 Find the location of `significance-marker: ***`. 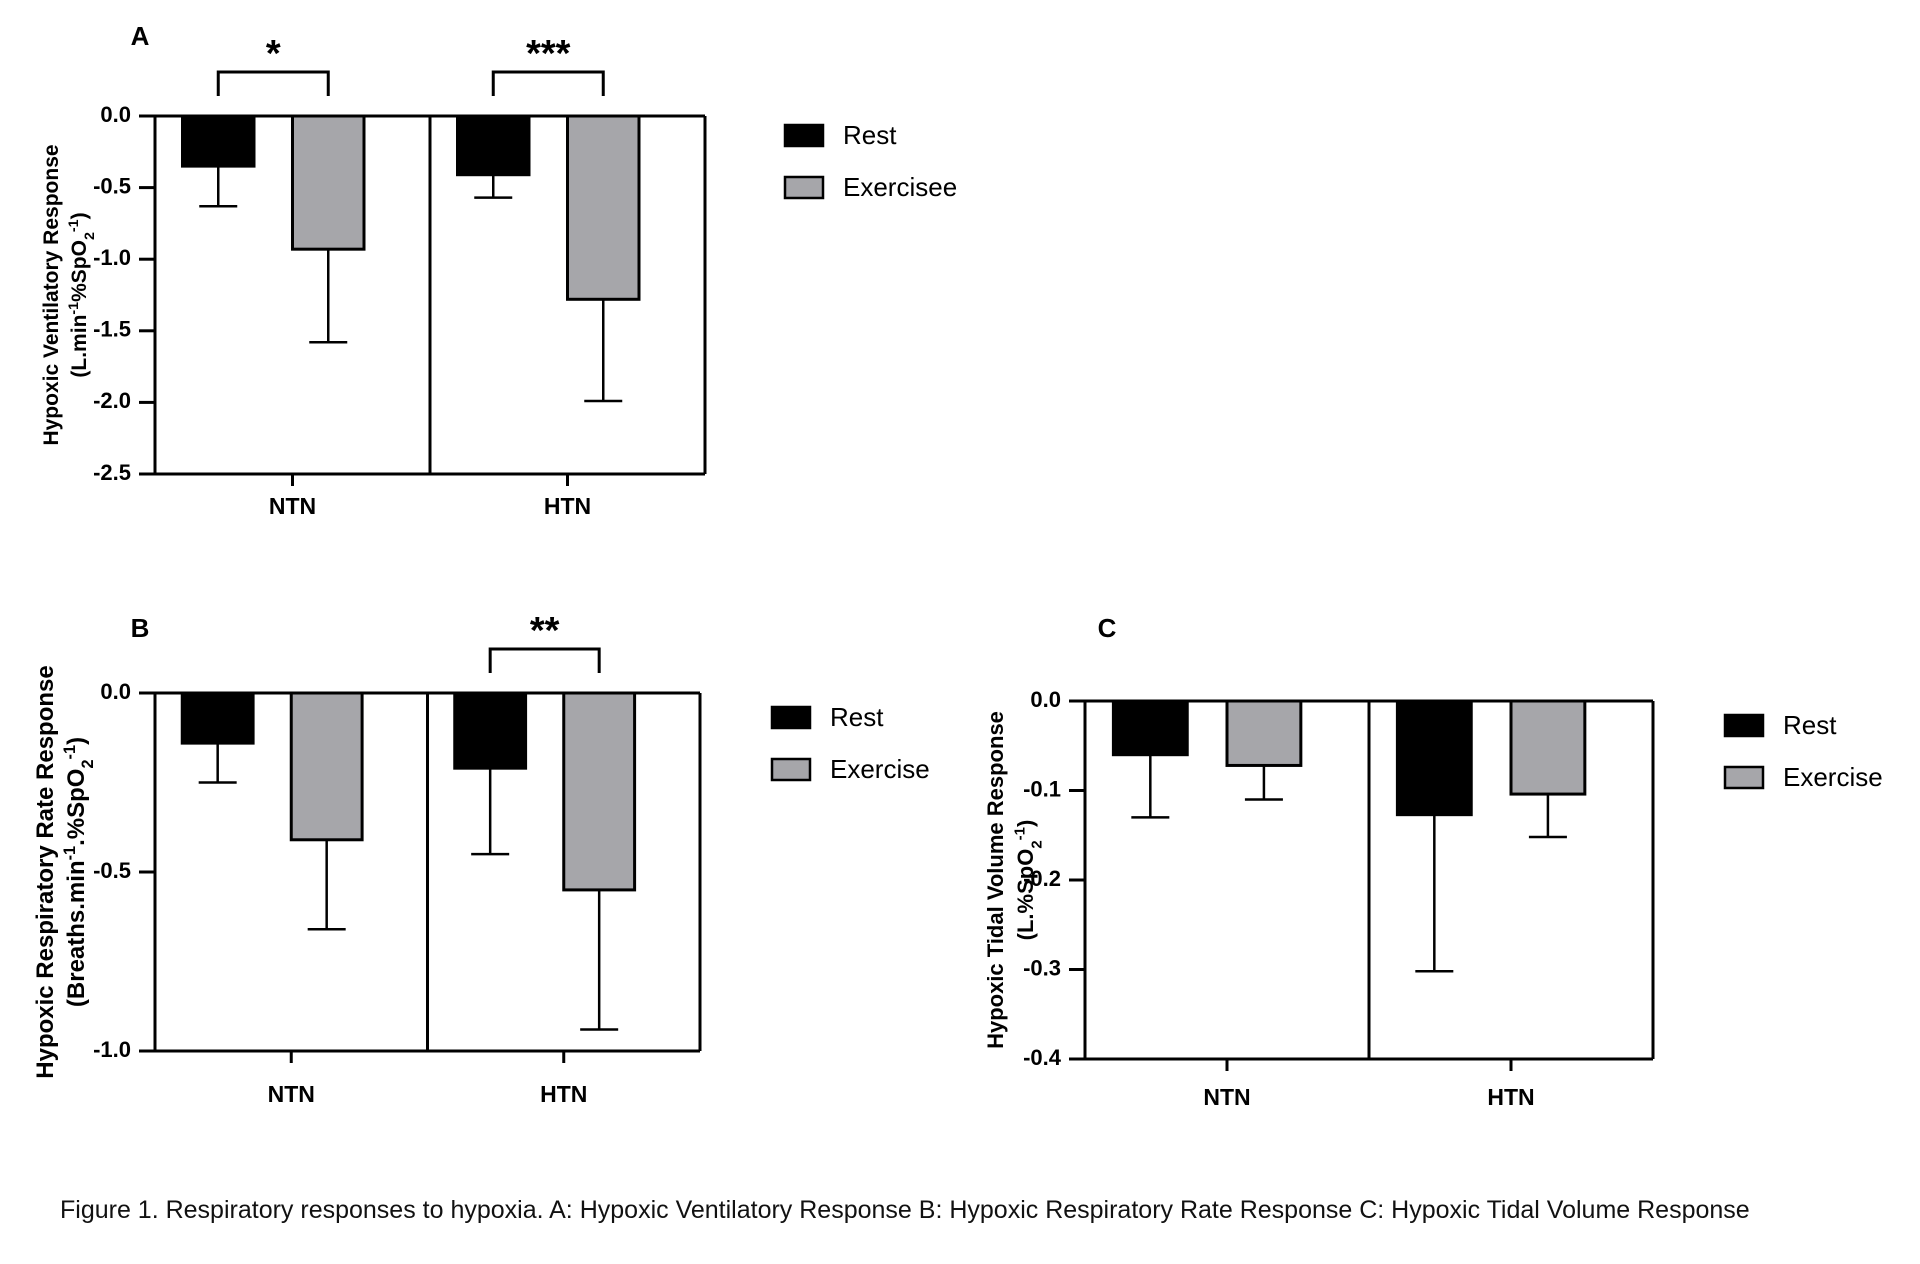

significance-marker: *** is located at coordinates (548, 54).